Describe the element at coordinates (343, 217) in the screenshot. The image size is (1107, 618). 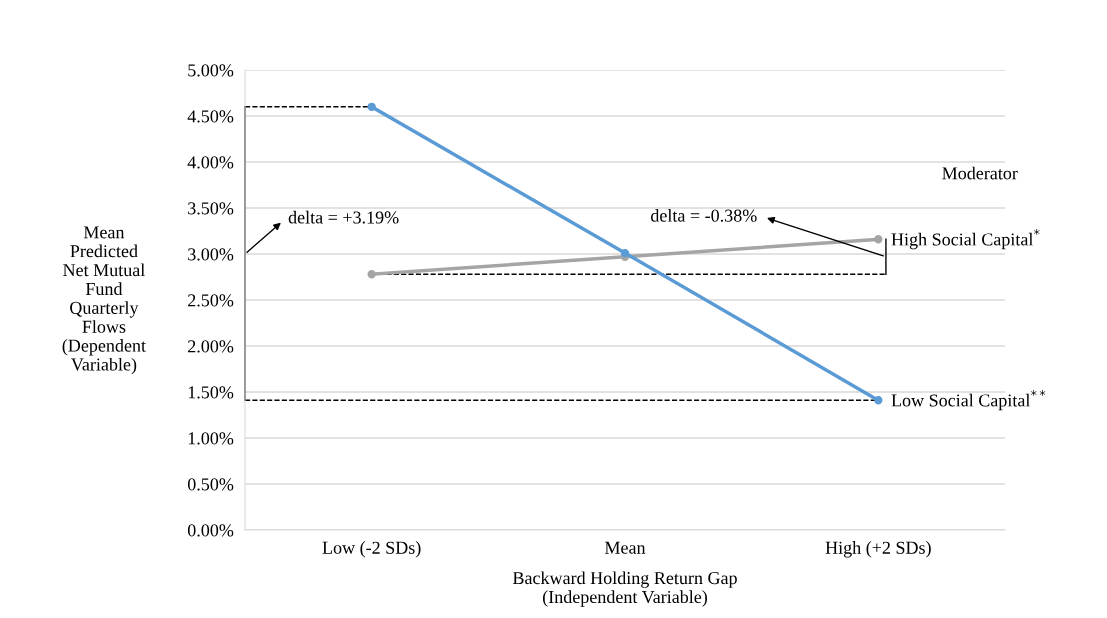
I see `annotation: delta = +3.19%` at that location.